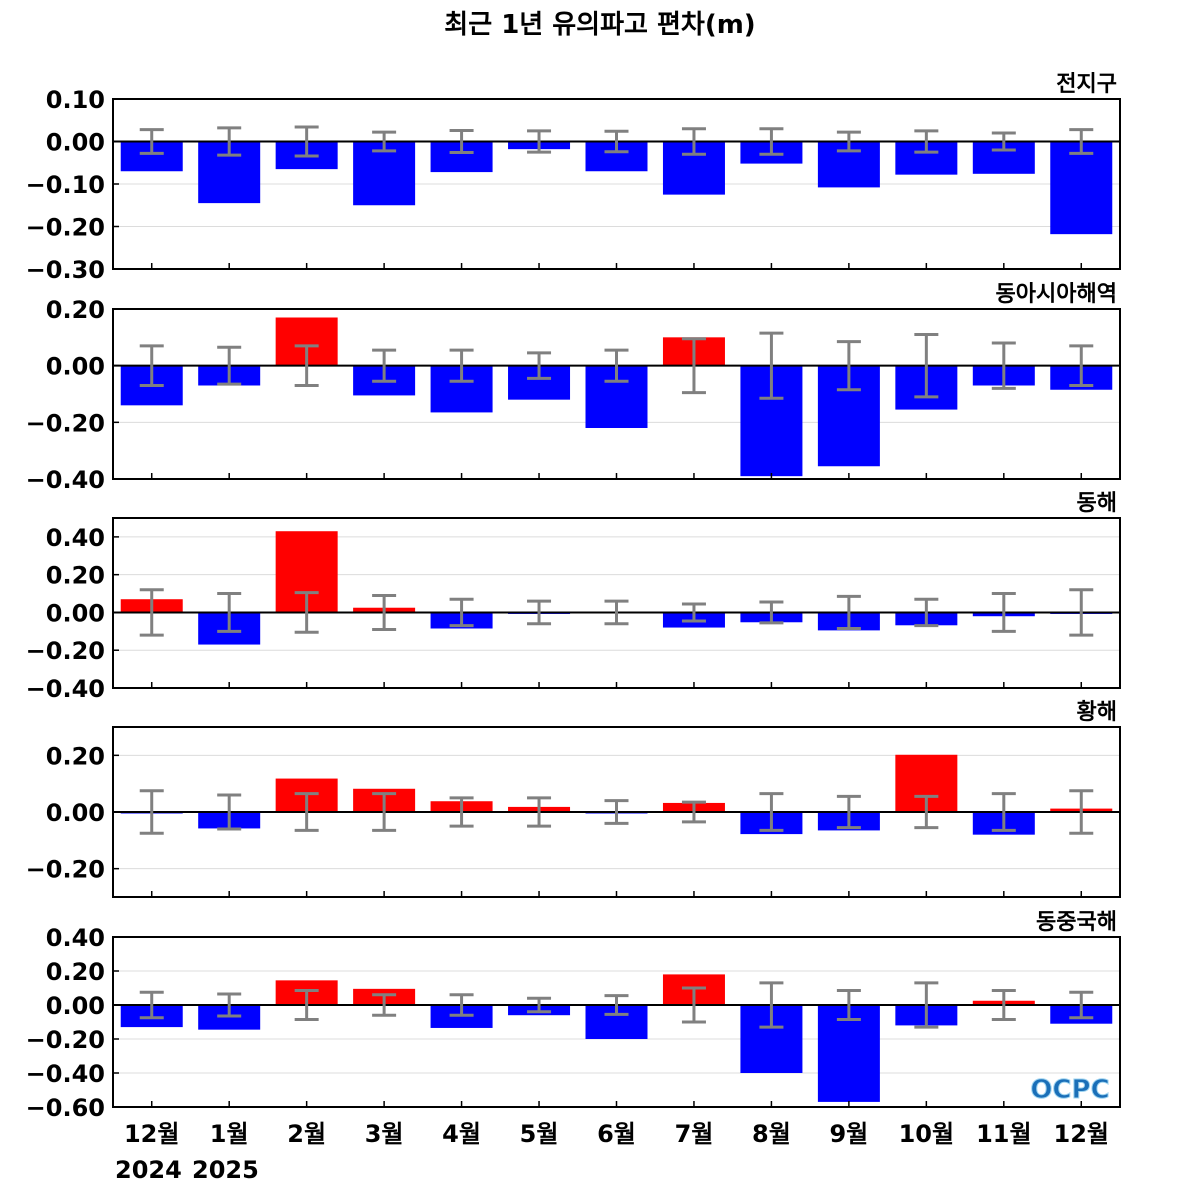 The width and height of the screenshot is (1200, 1200). I want to click on x-tick-label: 1월, so click(229, 1134).